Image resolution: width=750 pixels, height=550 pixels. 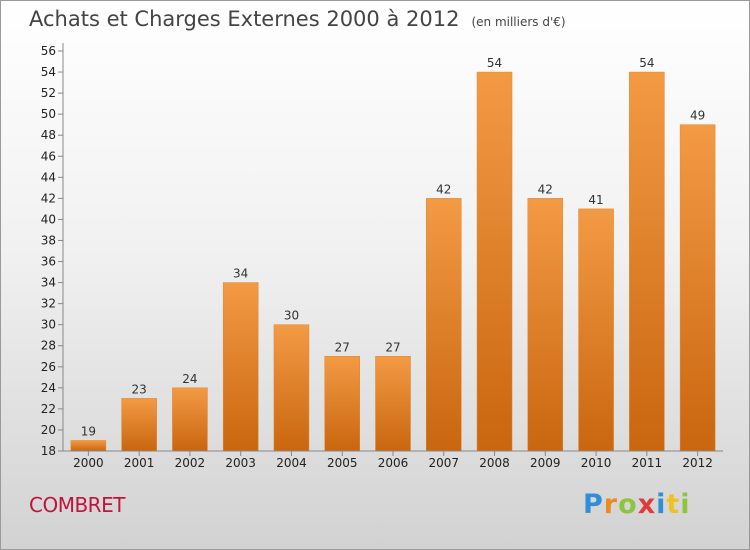 I want to click on y-tick-label: 46, so click(x=48, y=156).